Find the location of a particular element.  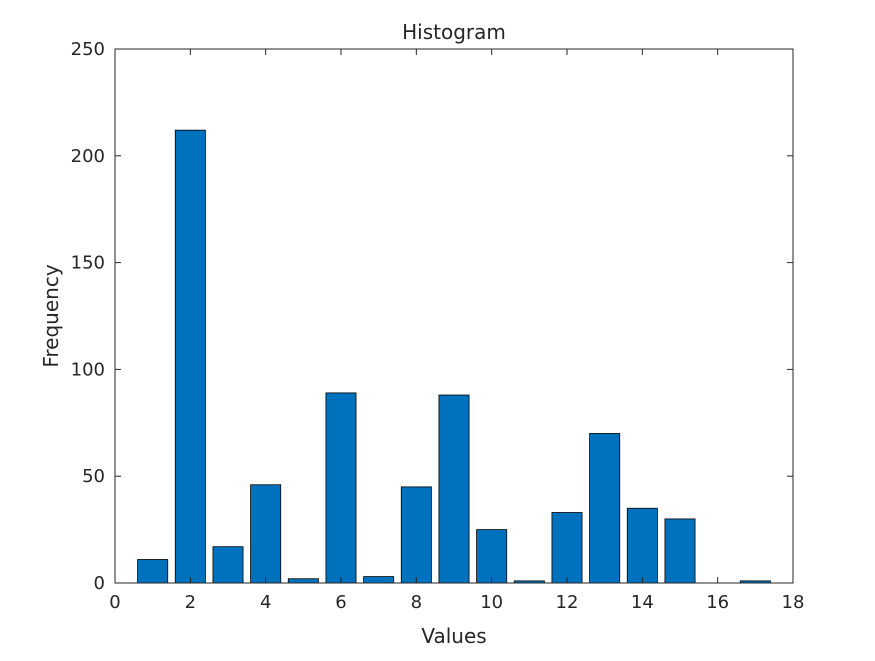

x-tick-label: 14 is located at coordinates (642, 602).